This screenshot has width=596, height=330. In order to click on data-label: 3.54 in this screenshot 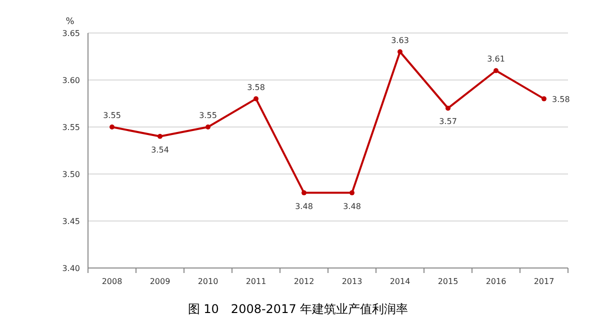, I will do `click(160, 149)`.